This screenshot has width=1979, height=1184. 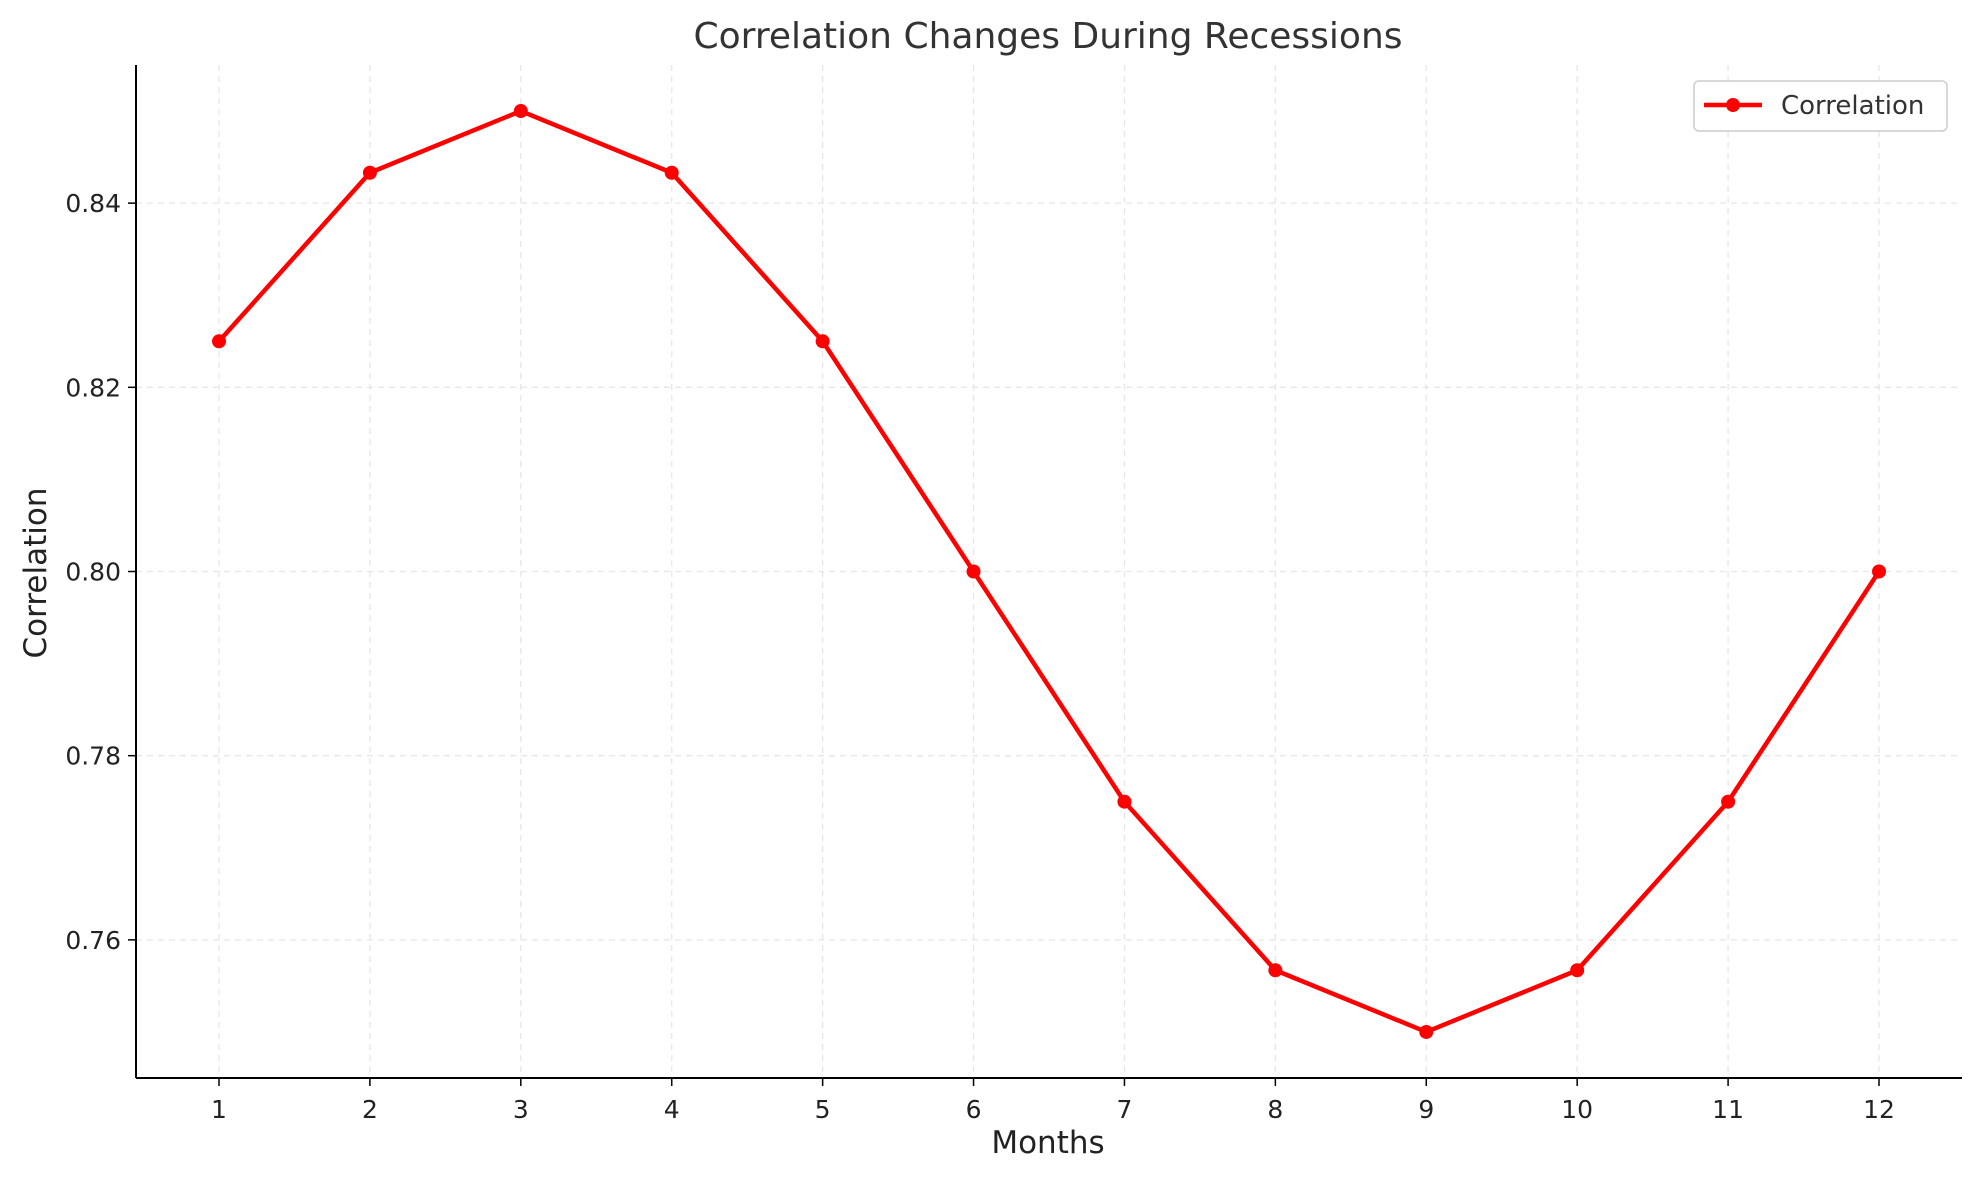 I want to click on y-tick-label: 0.80, so click(x=93, y=572).